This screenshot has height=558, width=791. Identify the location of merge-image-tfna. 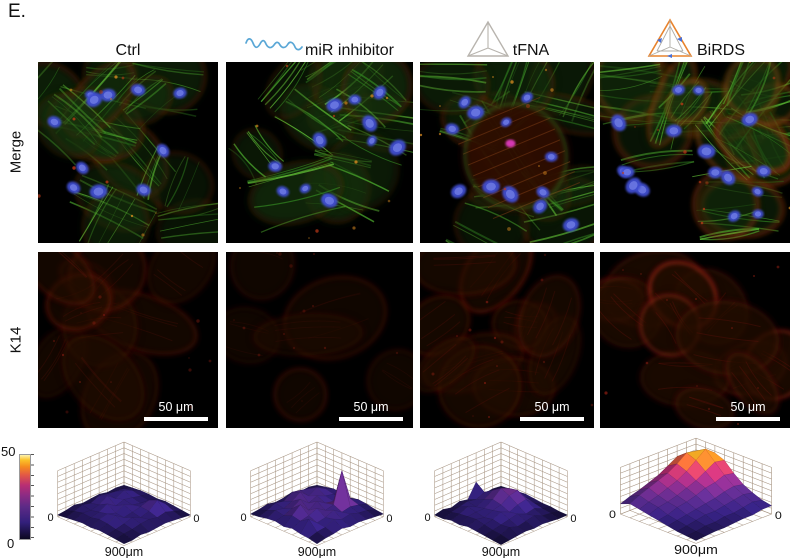
(507, 152).